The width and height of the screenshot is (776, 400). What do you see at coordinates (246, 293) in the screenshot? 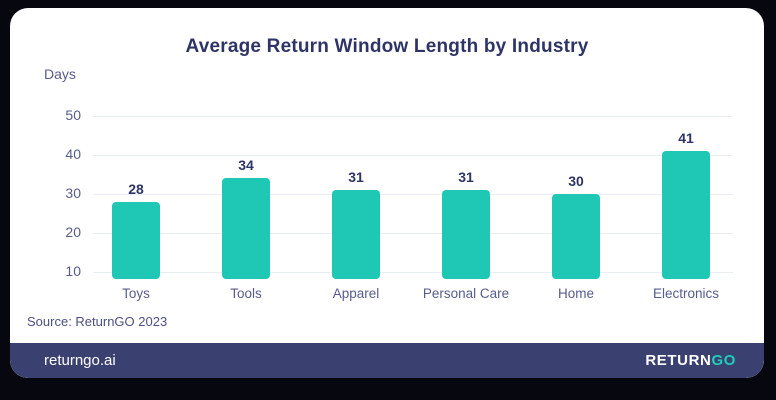
I see `x-axis-category-label: Tools` at bounding box center [246, 293].